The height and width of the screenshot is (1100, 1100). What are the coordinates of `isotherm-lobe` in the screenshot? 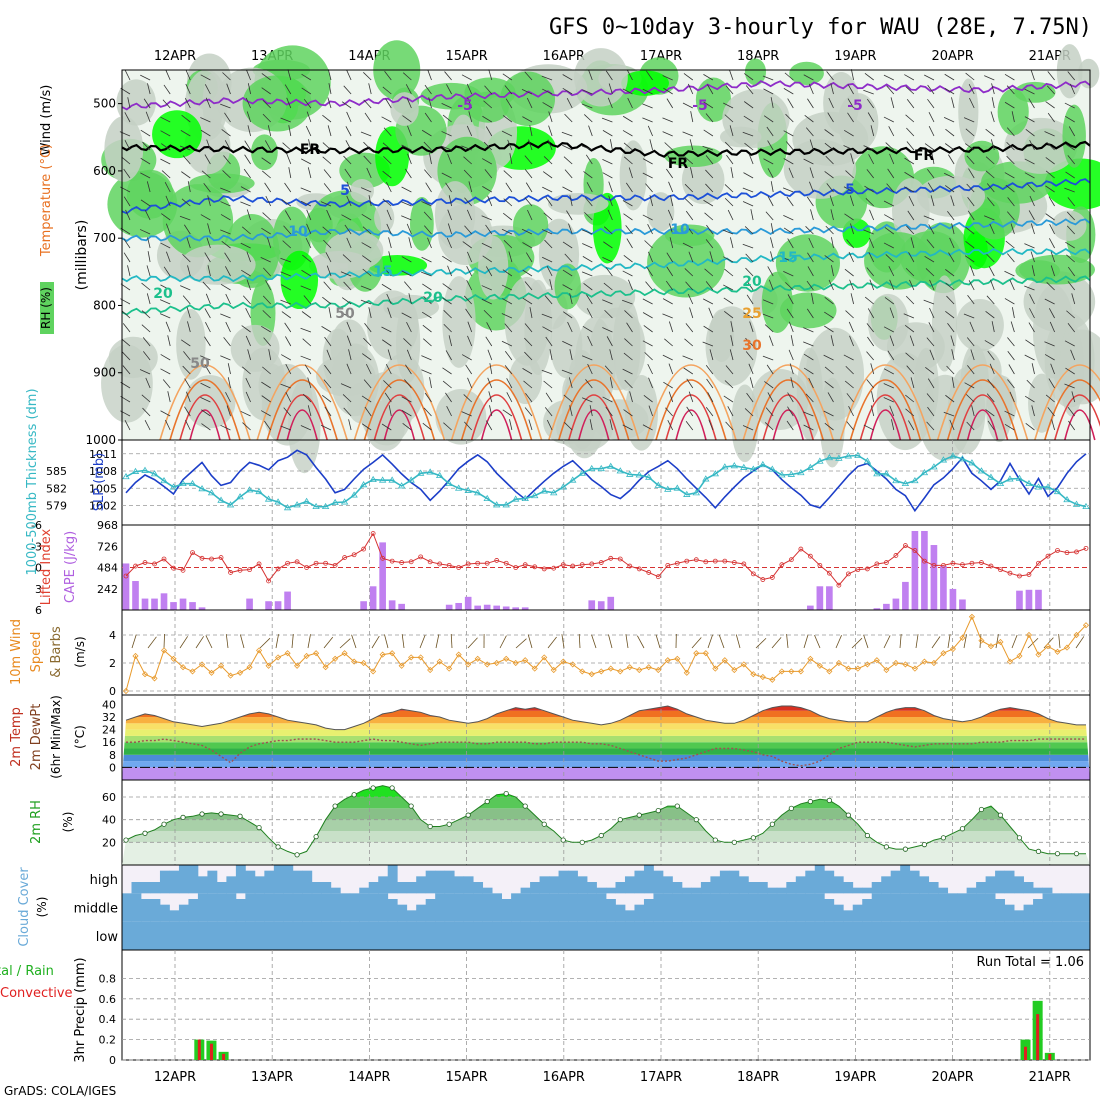 It's located at (399, 410).